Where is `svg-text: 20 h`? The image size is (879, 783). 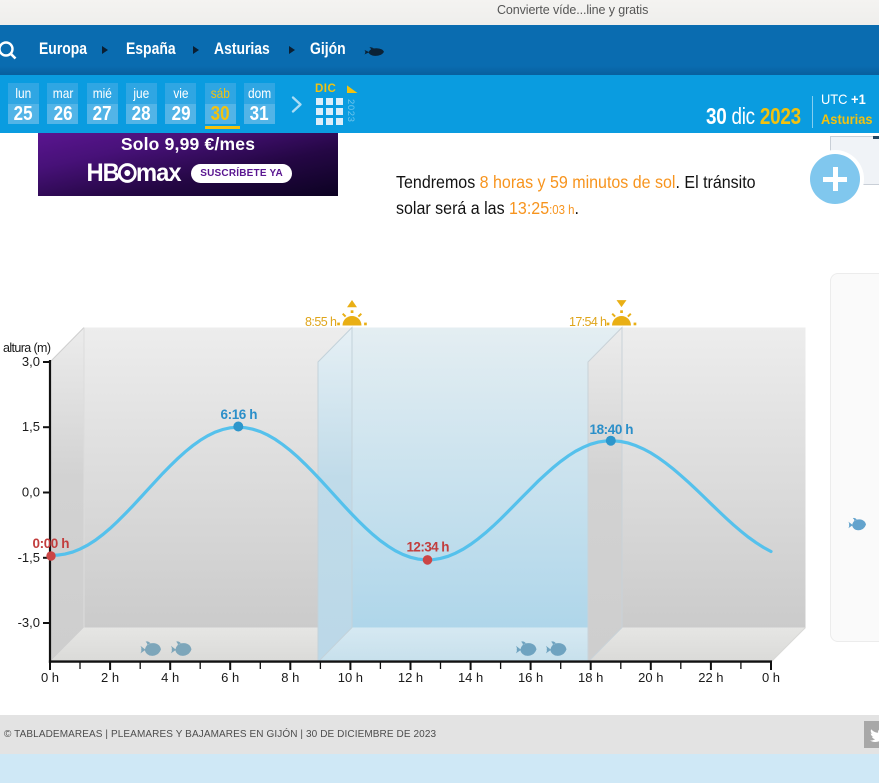
svg-text: 20 h is located at coordinates (650, 677).